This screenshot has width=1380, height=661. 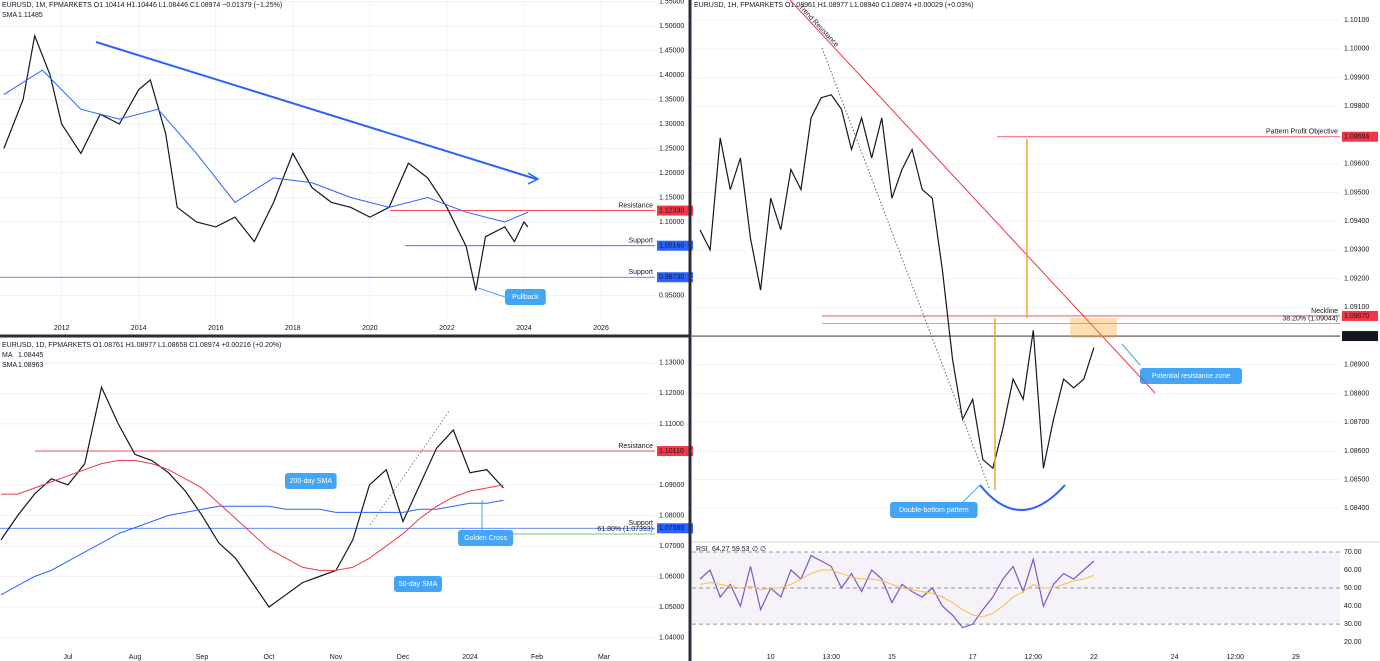 What do you see at coordinates (293, 328) in the screenshot?
I see `x-tick-label: 2018` at bounding box center [293, 328].